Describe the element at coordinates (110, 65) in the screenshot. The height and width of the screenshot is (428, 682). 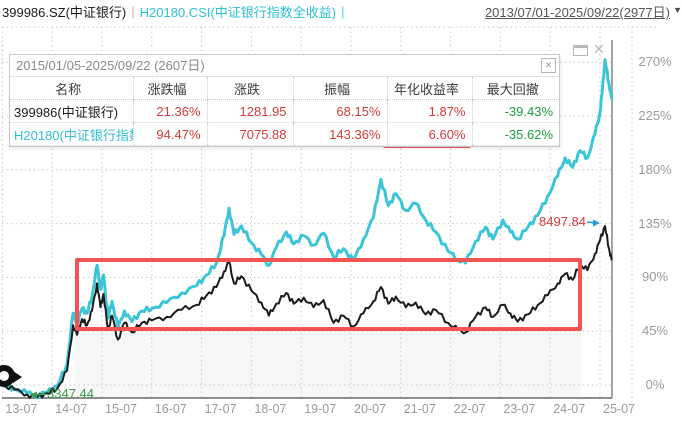
I see `stats-date-range: 2015/01/05-2025/09/22 (2607日)` at that location.